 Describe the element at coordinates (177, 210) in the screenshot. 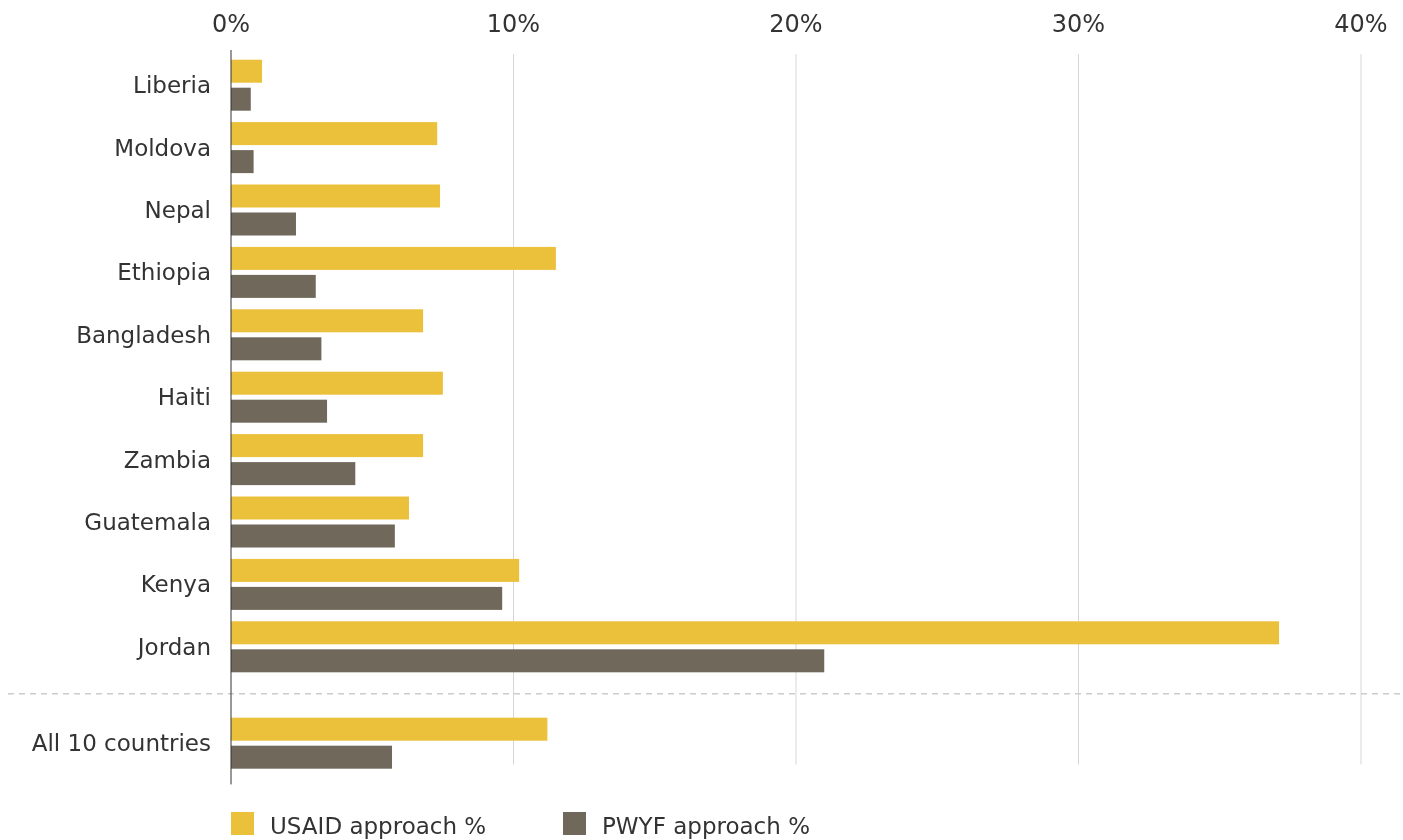

I see `y-tick-label: Nepal` at that location.